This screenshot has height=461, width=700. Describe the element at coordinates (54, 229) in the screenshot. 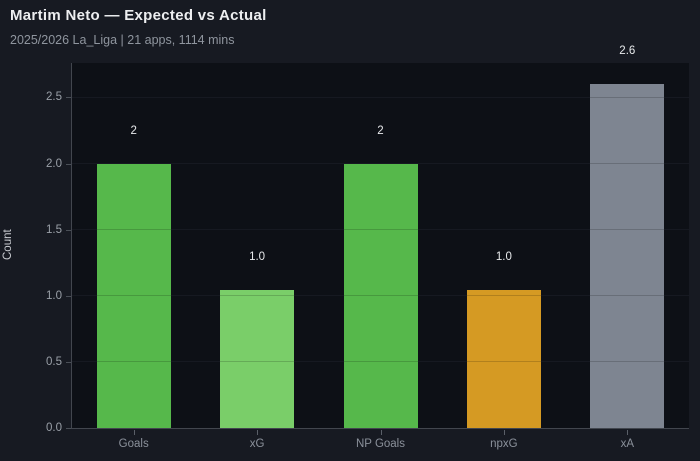

I see `y-tick-label: 1.5` at that location.